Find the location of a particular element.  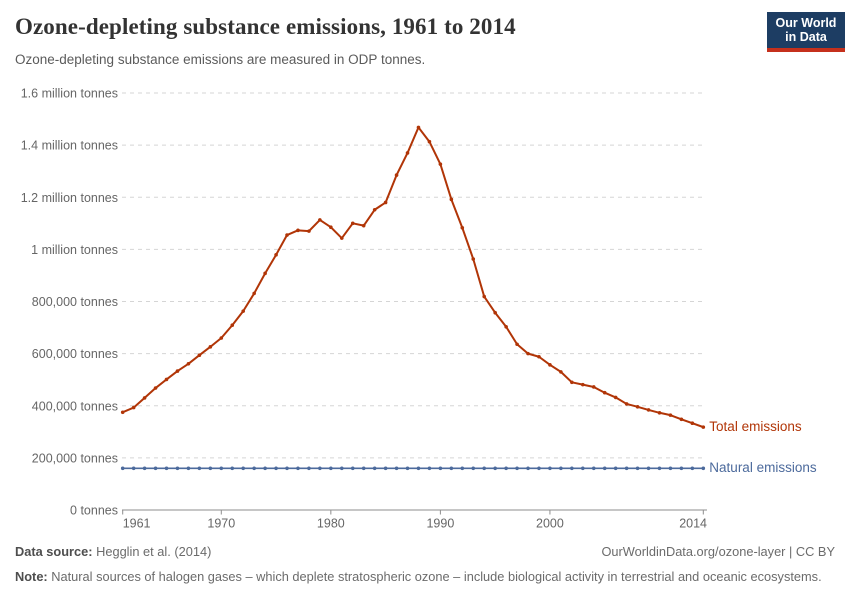

natural-emissions-point-1976 is located at coordinates (287, 468).